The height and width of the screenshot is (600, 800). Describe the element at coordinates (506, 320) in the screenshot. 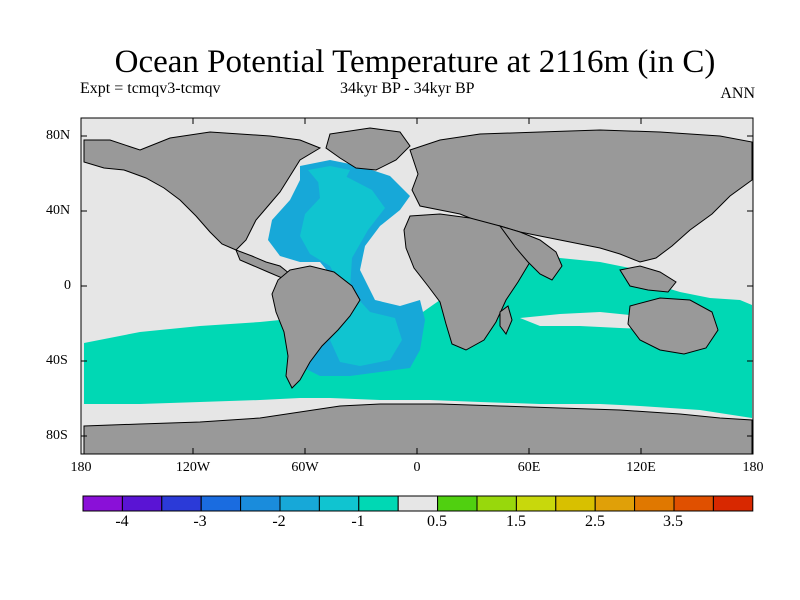

I see `madagascar` at that location.